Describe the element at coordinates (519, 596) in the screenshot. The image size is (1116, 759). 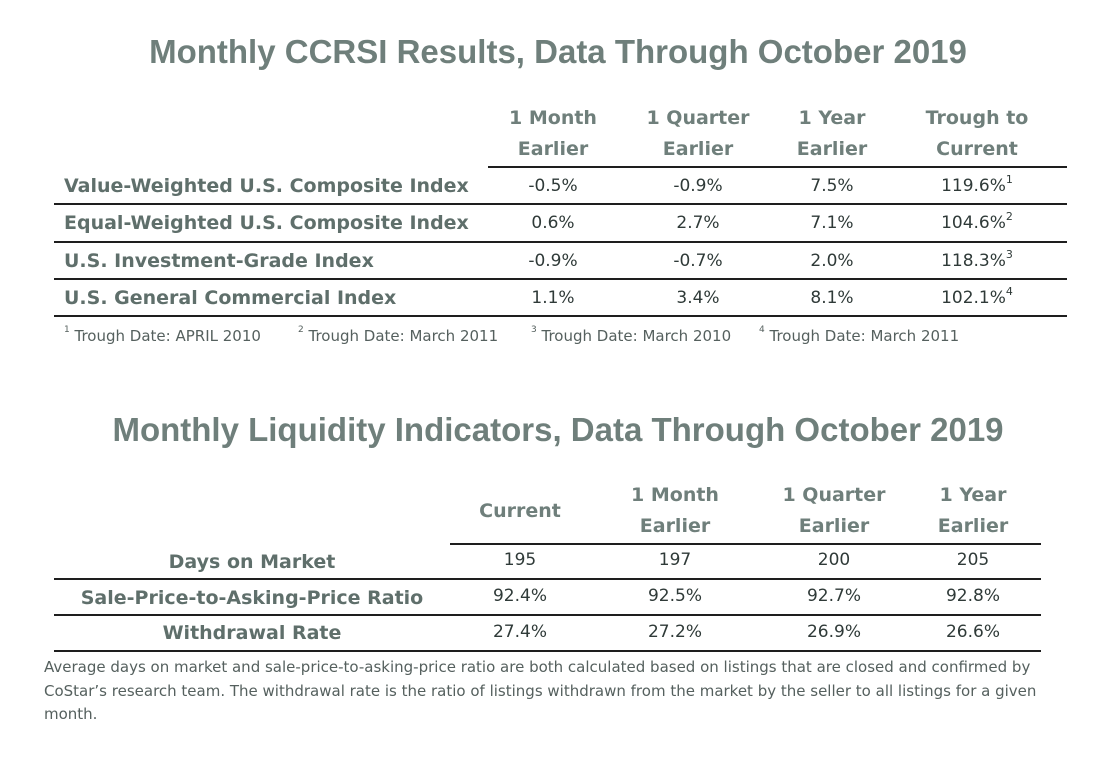
I see `liquidity-cell: 92.4%` at that location.